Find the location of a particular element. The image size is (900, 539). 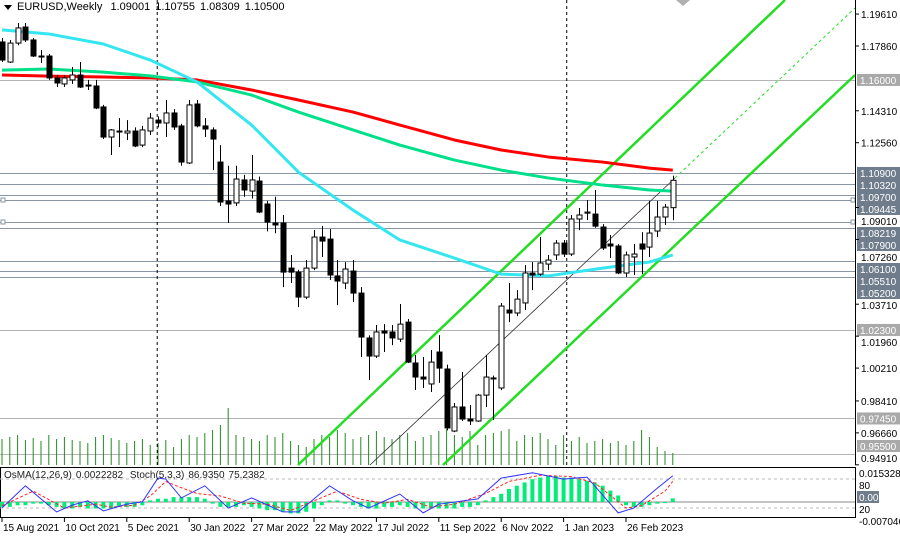

stoch-main-line is located at coordinates (337, 493).